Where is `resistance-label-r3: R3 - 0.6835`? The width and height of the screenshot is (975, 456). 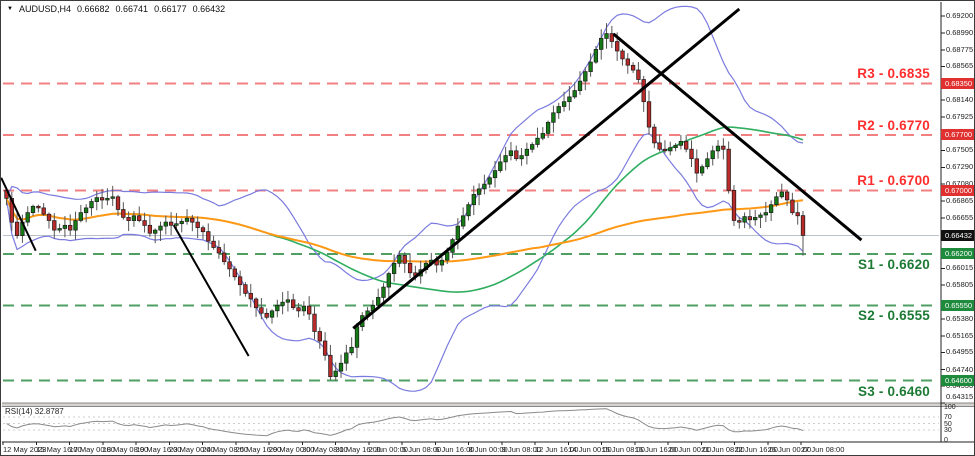 resistance-label-r3: R3 - 0.6835 is located at coordinates (893, 74).